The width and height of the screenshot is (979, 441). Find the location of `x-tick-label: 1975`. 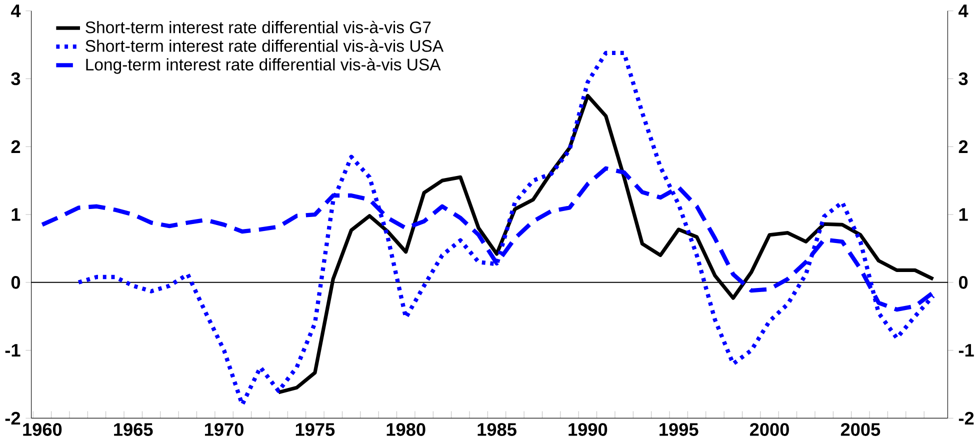

x-tick-label: 1975 is located at coordinates (315, 429).